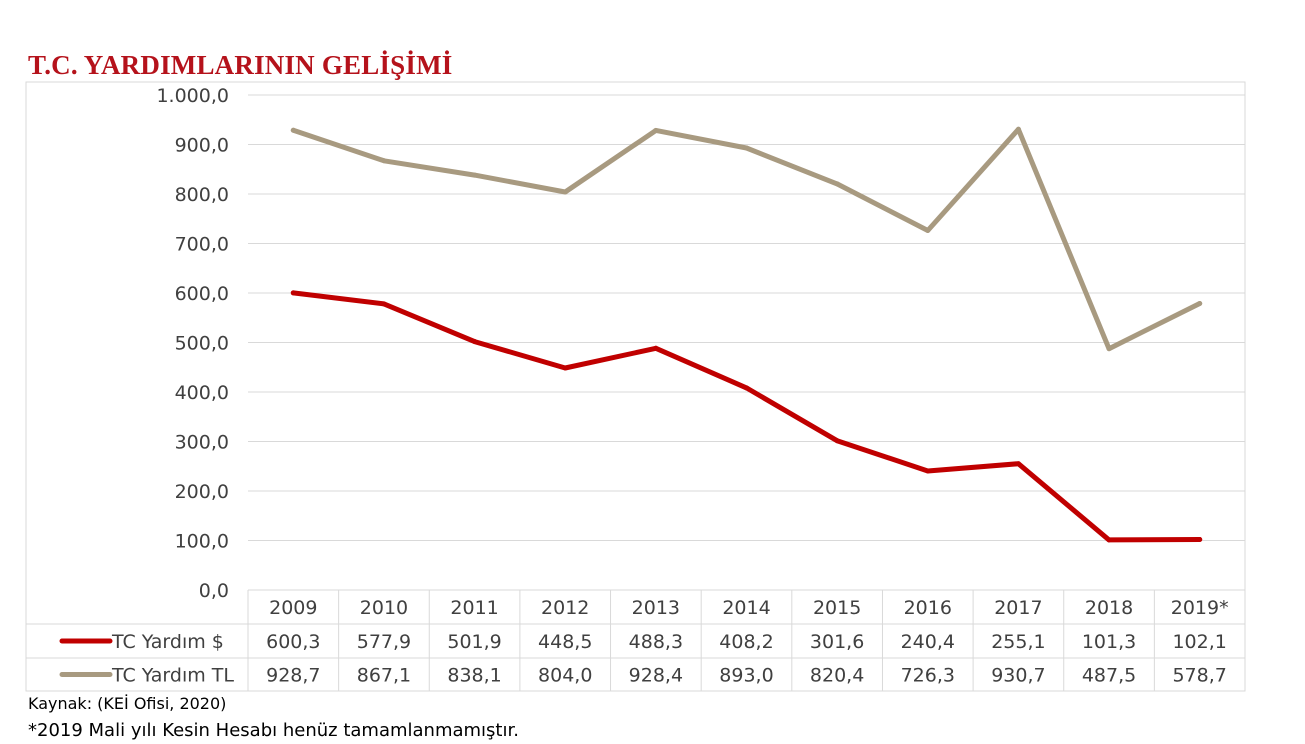 This screenshot has height=744, width=1305. Describe the element at coordinates (474, 642) in the screenshot. I see `table-value: 501,9` at that location.